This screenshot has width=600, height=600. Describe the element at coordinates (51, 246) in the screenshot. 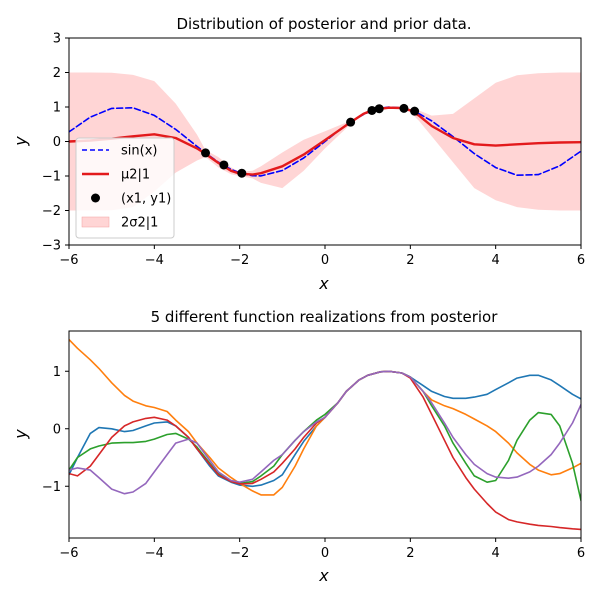

I see `top-y-tick-label-0: −3` at that location.